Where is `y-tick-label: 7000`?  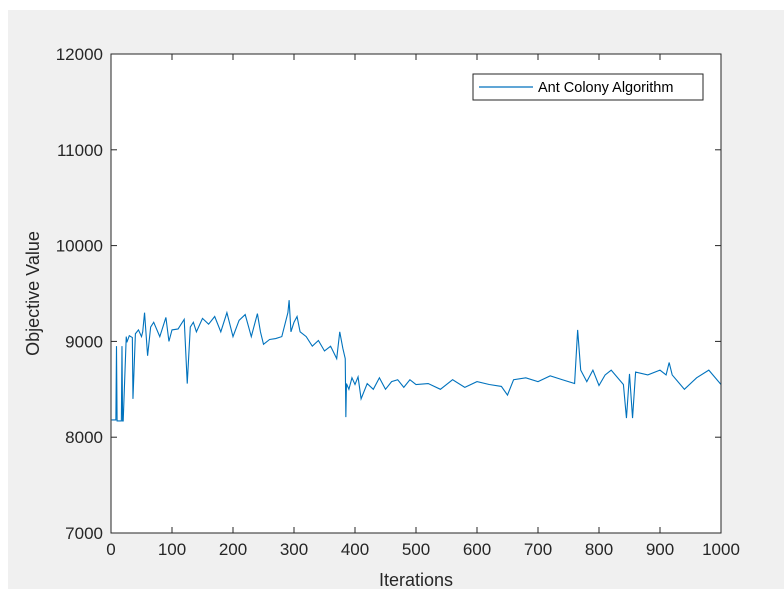
y-tick-label: 7000 is located at coordinates (84, 533).